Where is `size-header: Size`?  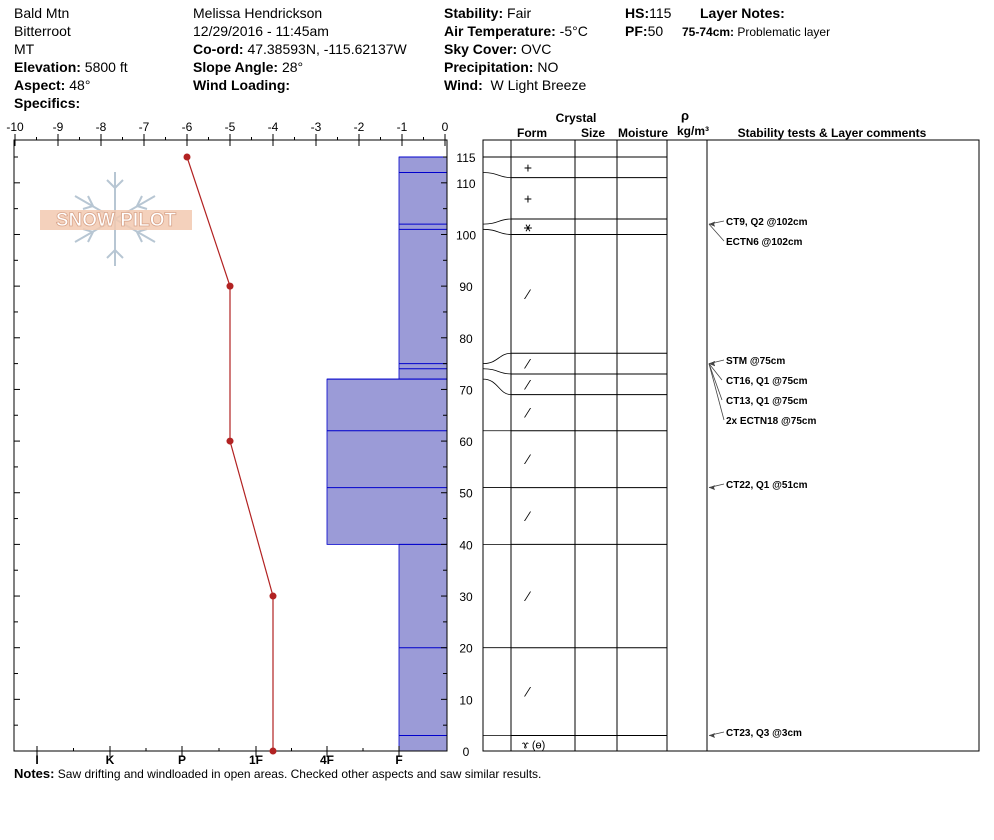 size-header: Size is located at coordinates (593, 133).